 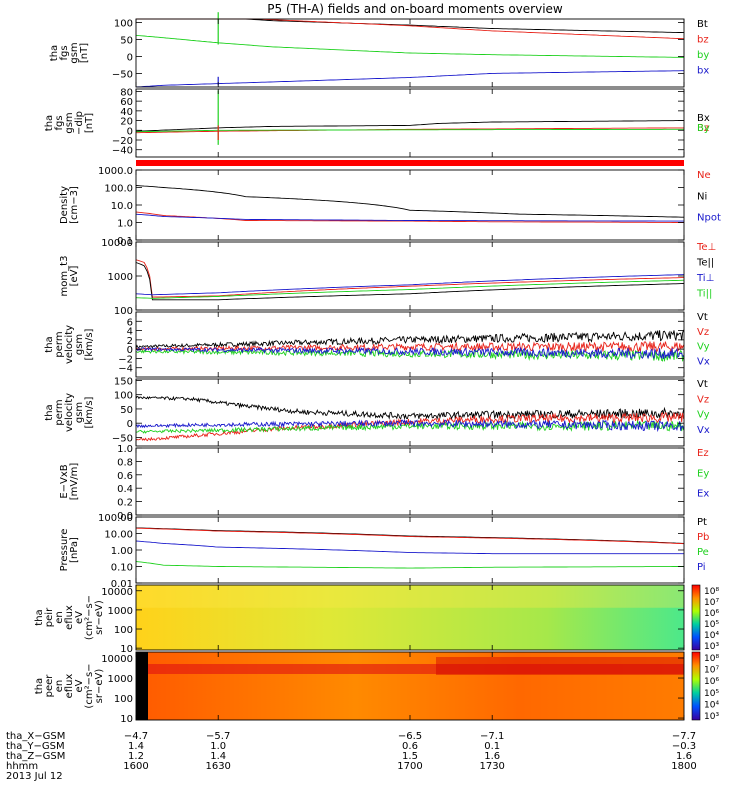 What do you see at coordinates (492, 736) in the screenshot?
I see `x-axis-value: −7.1` at bounding box center [492, 736].